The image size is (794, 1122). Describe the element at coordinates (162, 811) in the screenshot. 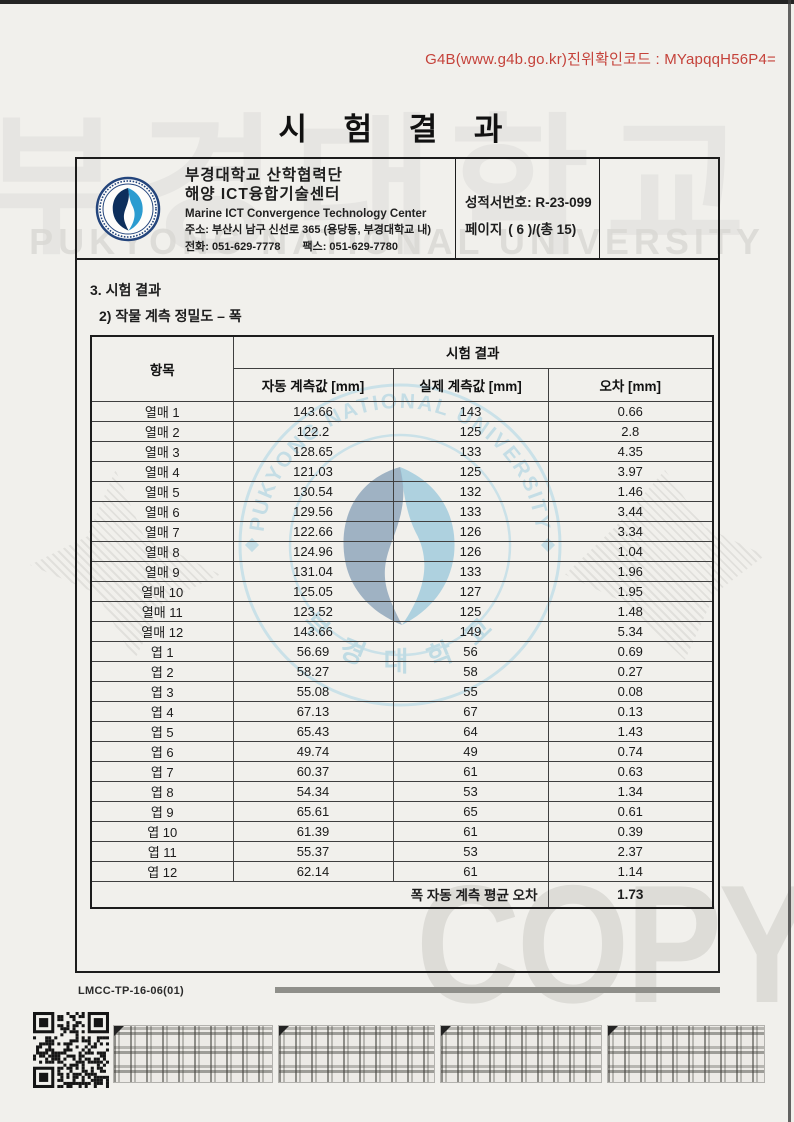

I see `item-cell: 엽 9` at that location.